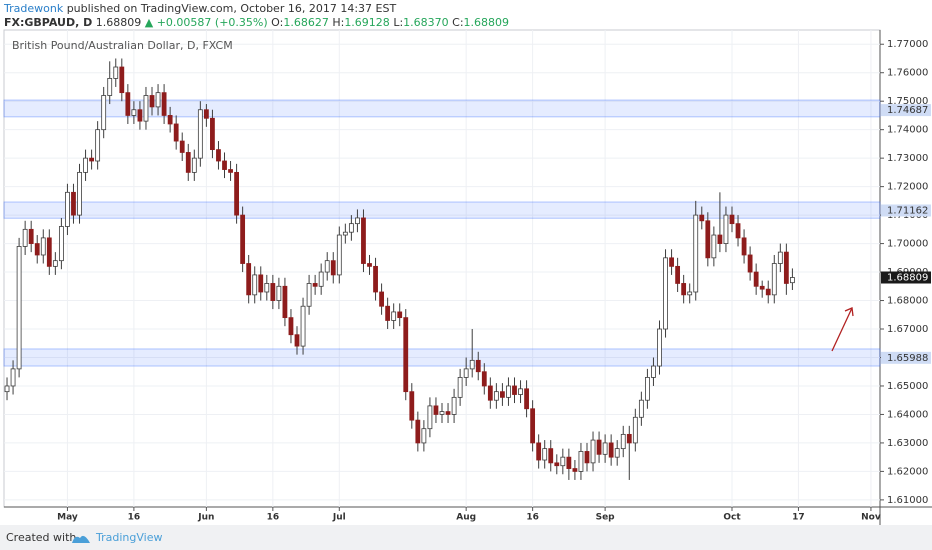  I want to click on y-tick-label: 1.73000, so click(907, 158).